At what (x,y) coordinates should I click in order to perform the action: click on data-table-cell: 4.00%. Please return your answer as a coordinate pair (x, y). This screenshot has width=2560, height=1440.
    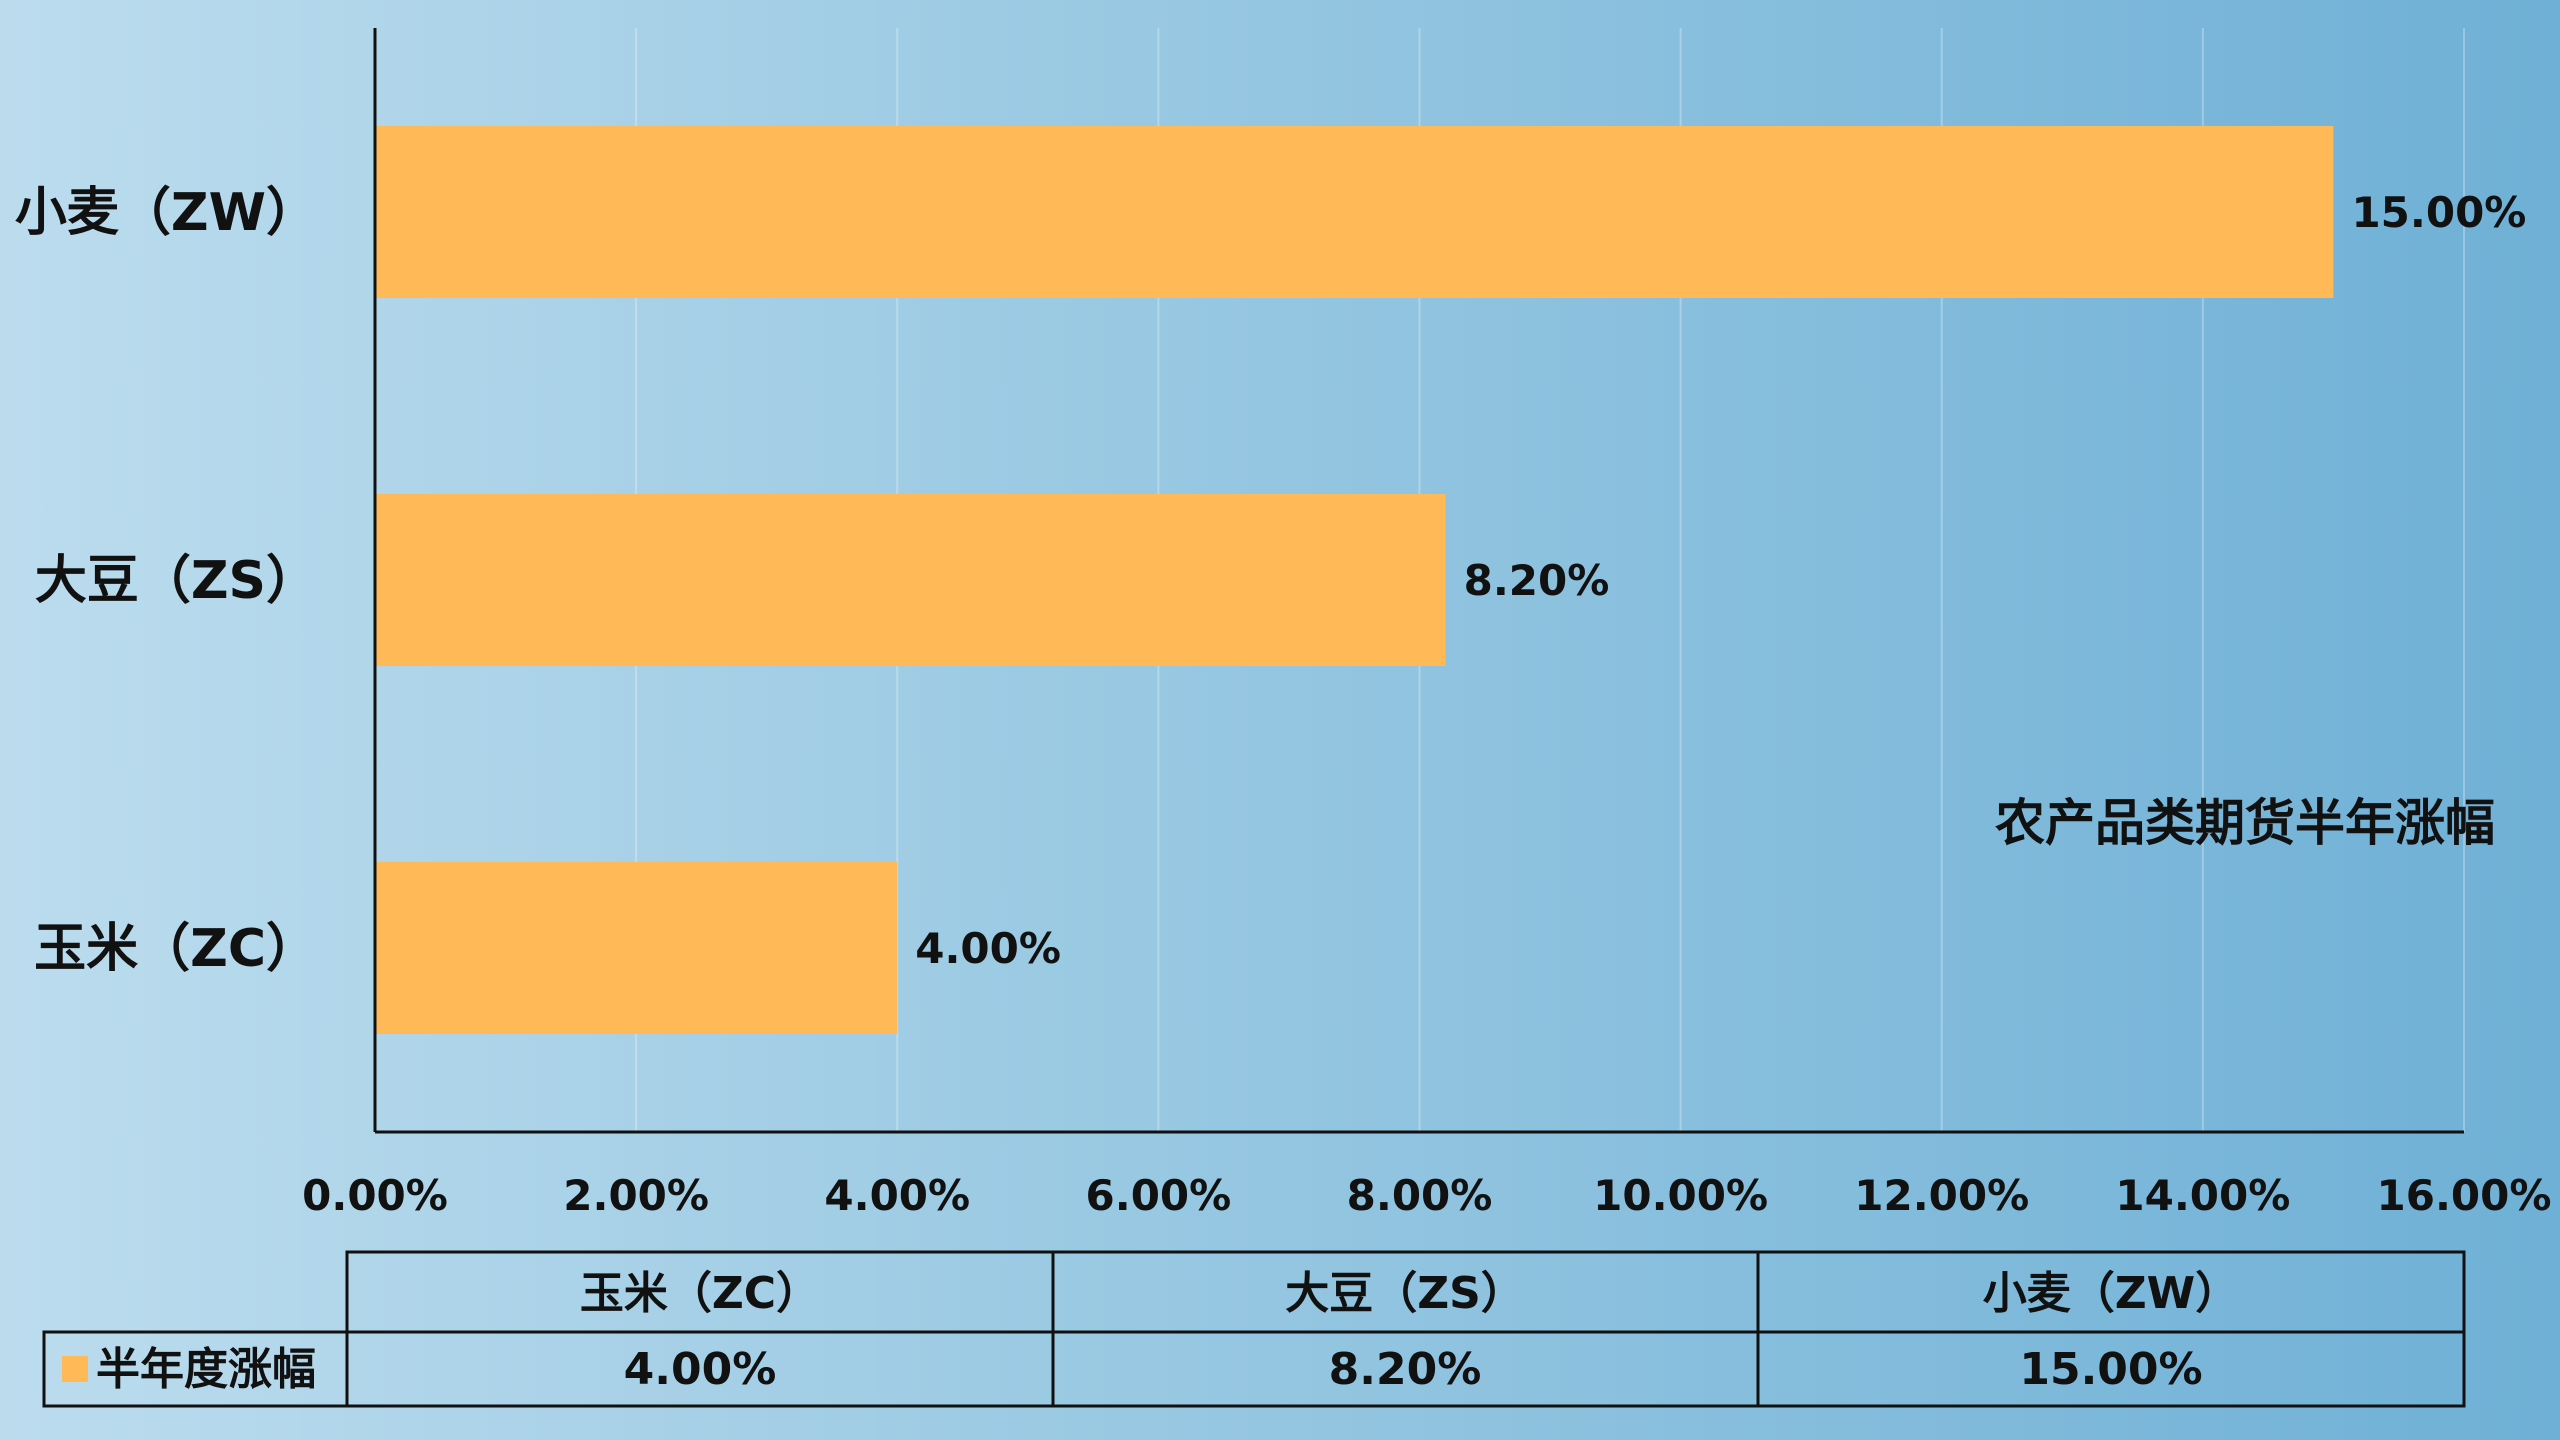
    Looking at the image, I should click on (700, 1369).